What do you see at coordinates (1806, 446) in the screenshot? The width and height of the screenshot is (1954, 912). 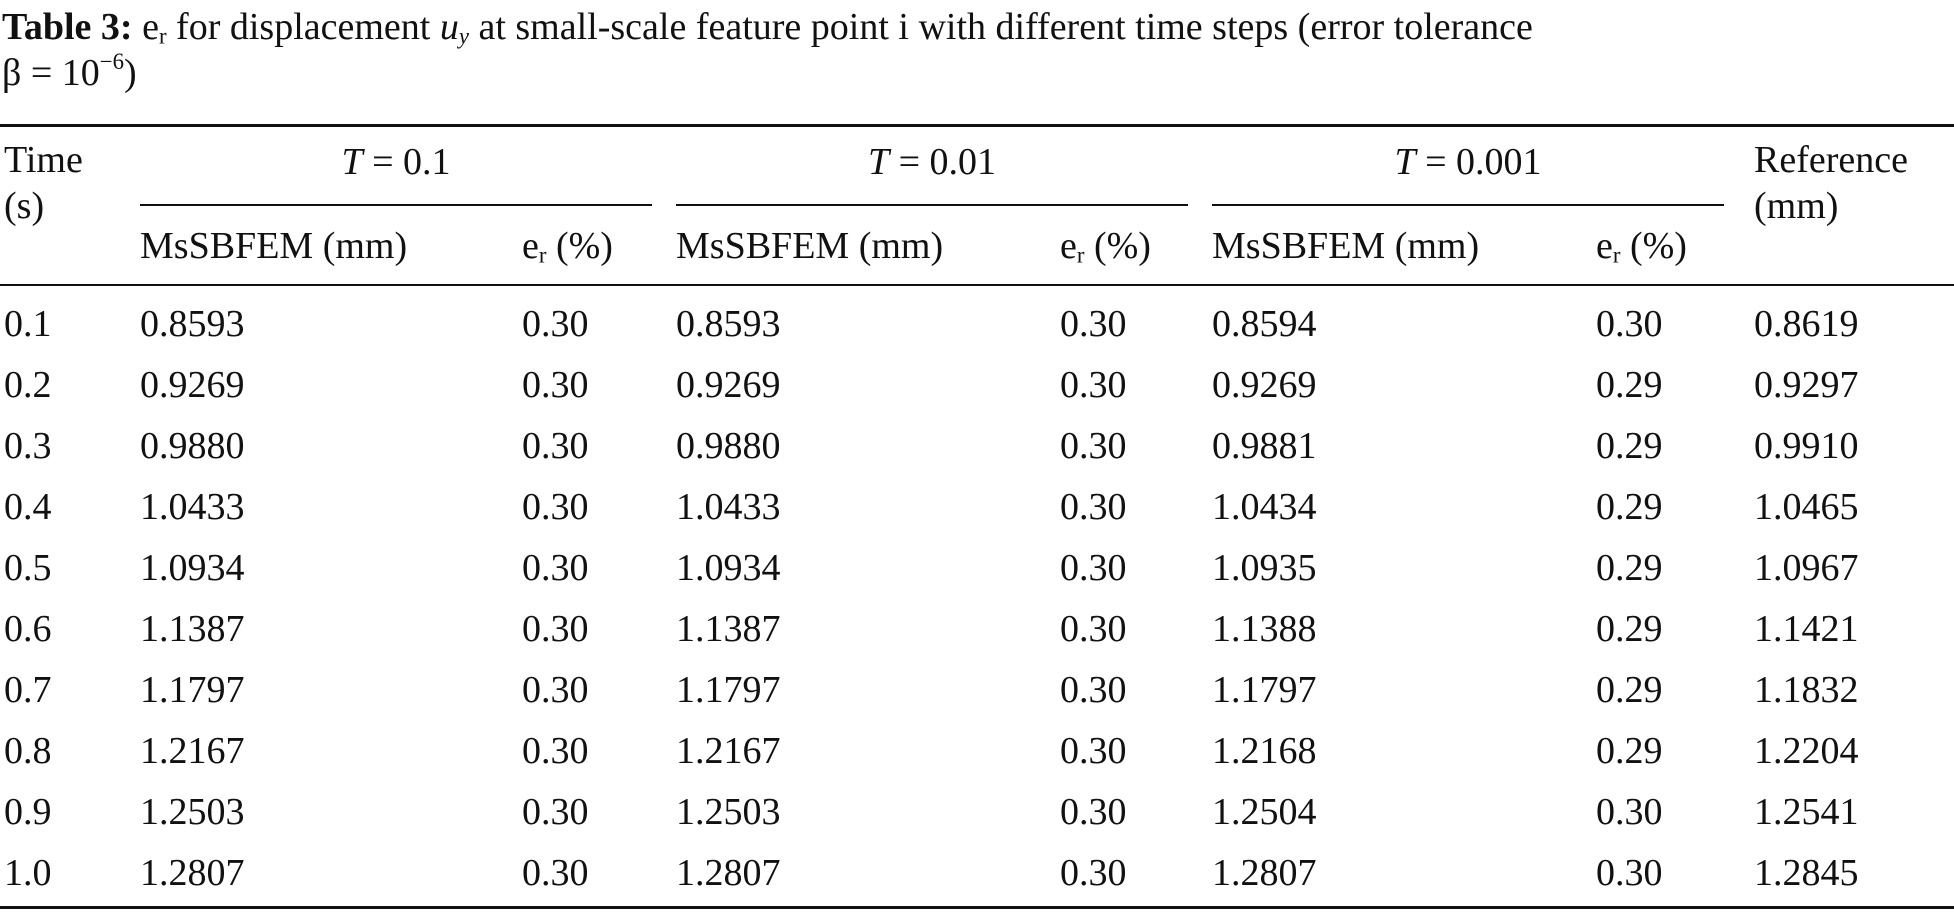 I see `cell-reference: 0.9910` at bounding box center [1806, 446].